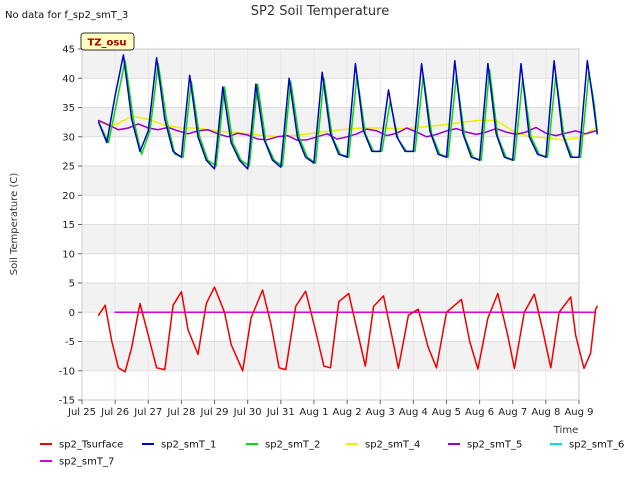  I want to click on x-tick-label: Jul 29, so click(214, 412).